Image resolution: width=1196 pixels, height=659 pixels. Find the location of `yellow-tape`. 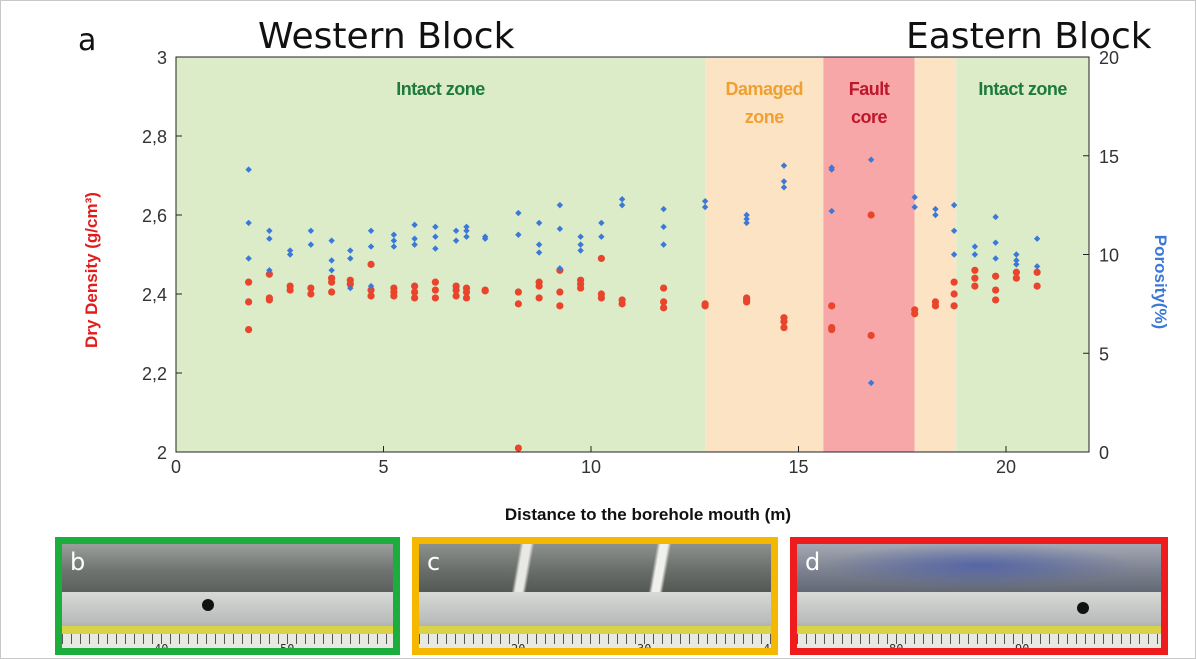

yellow-tape is located at coordinates (595, 630).